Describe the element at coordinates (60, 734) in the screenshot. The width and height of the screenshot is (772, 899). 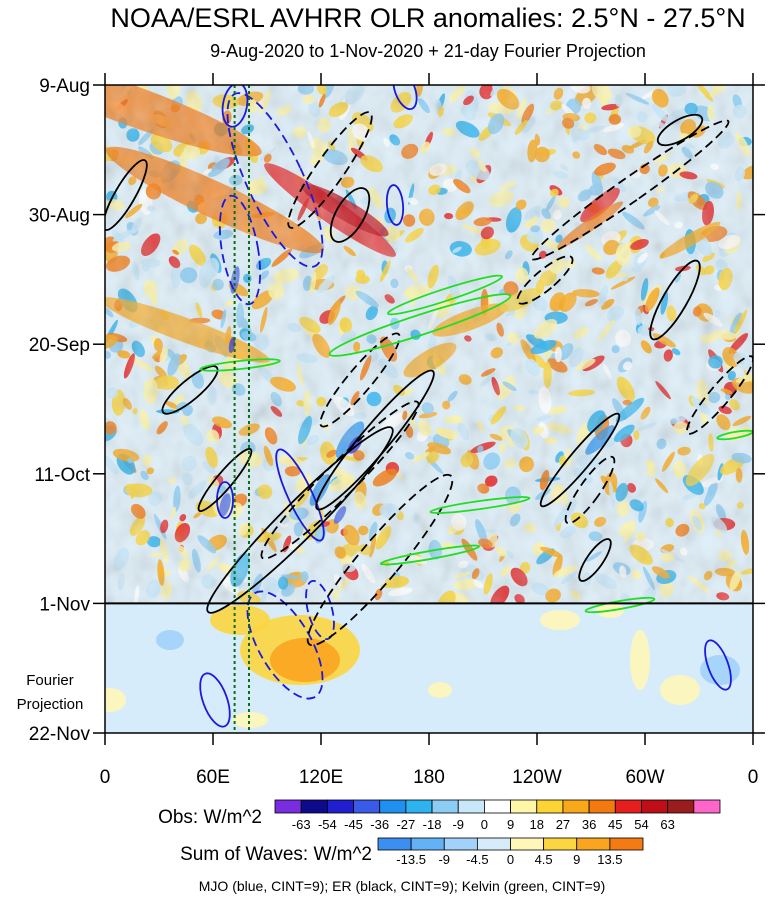
I see `y-tick-label: 22-Nov` at that location.